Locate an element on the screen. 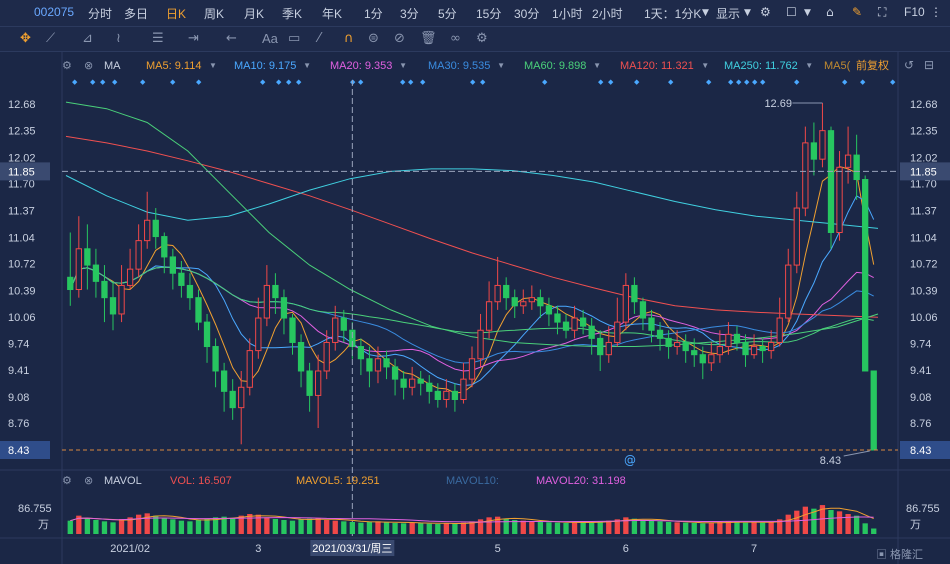  note-tool-icon: ▭ is located at coordinates (294, 38).